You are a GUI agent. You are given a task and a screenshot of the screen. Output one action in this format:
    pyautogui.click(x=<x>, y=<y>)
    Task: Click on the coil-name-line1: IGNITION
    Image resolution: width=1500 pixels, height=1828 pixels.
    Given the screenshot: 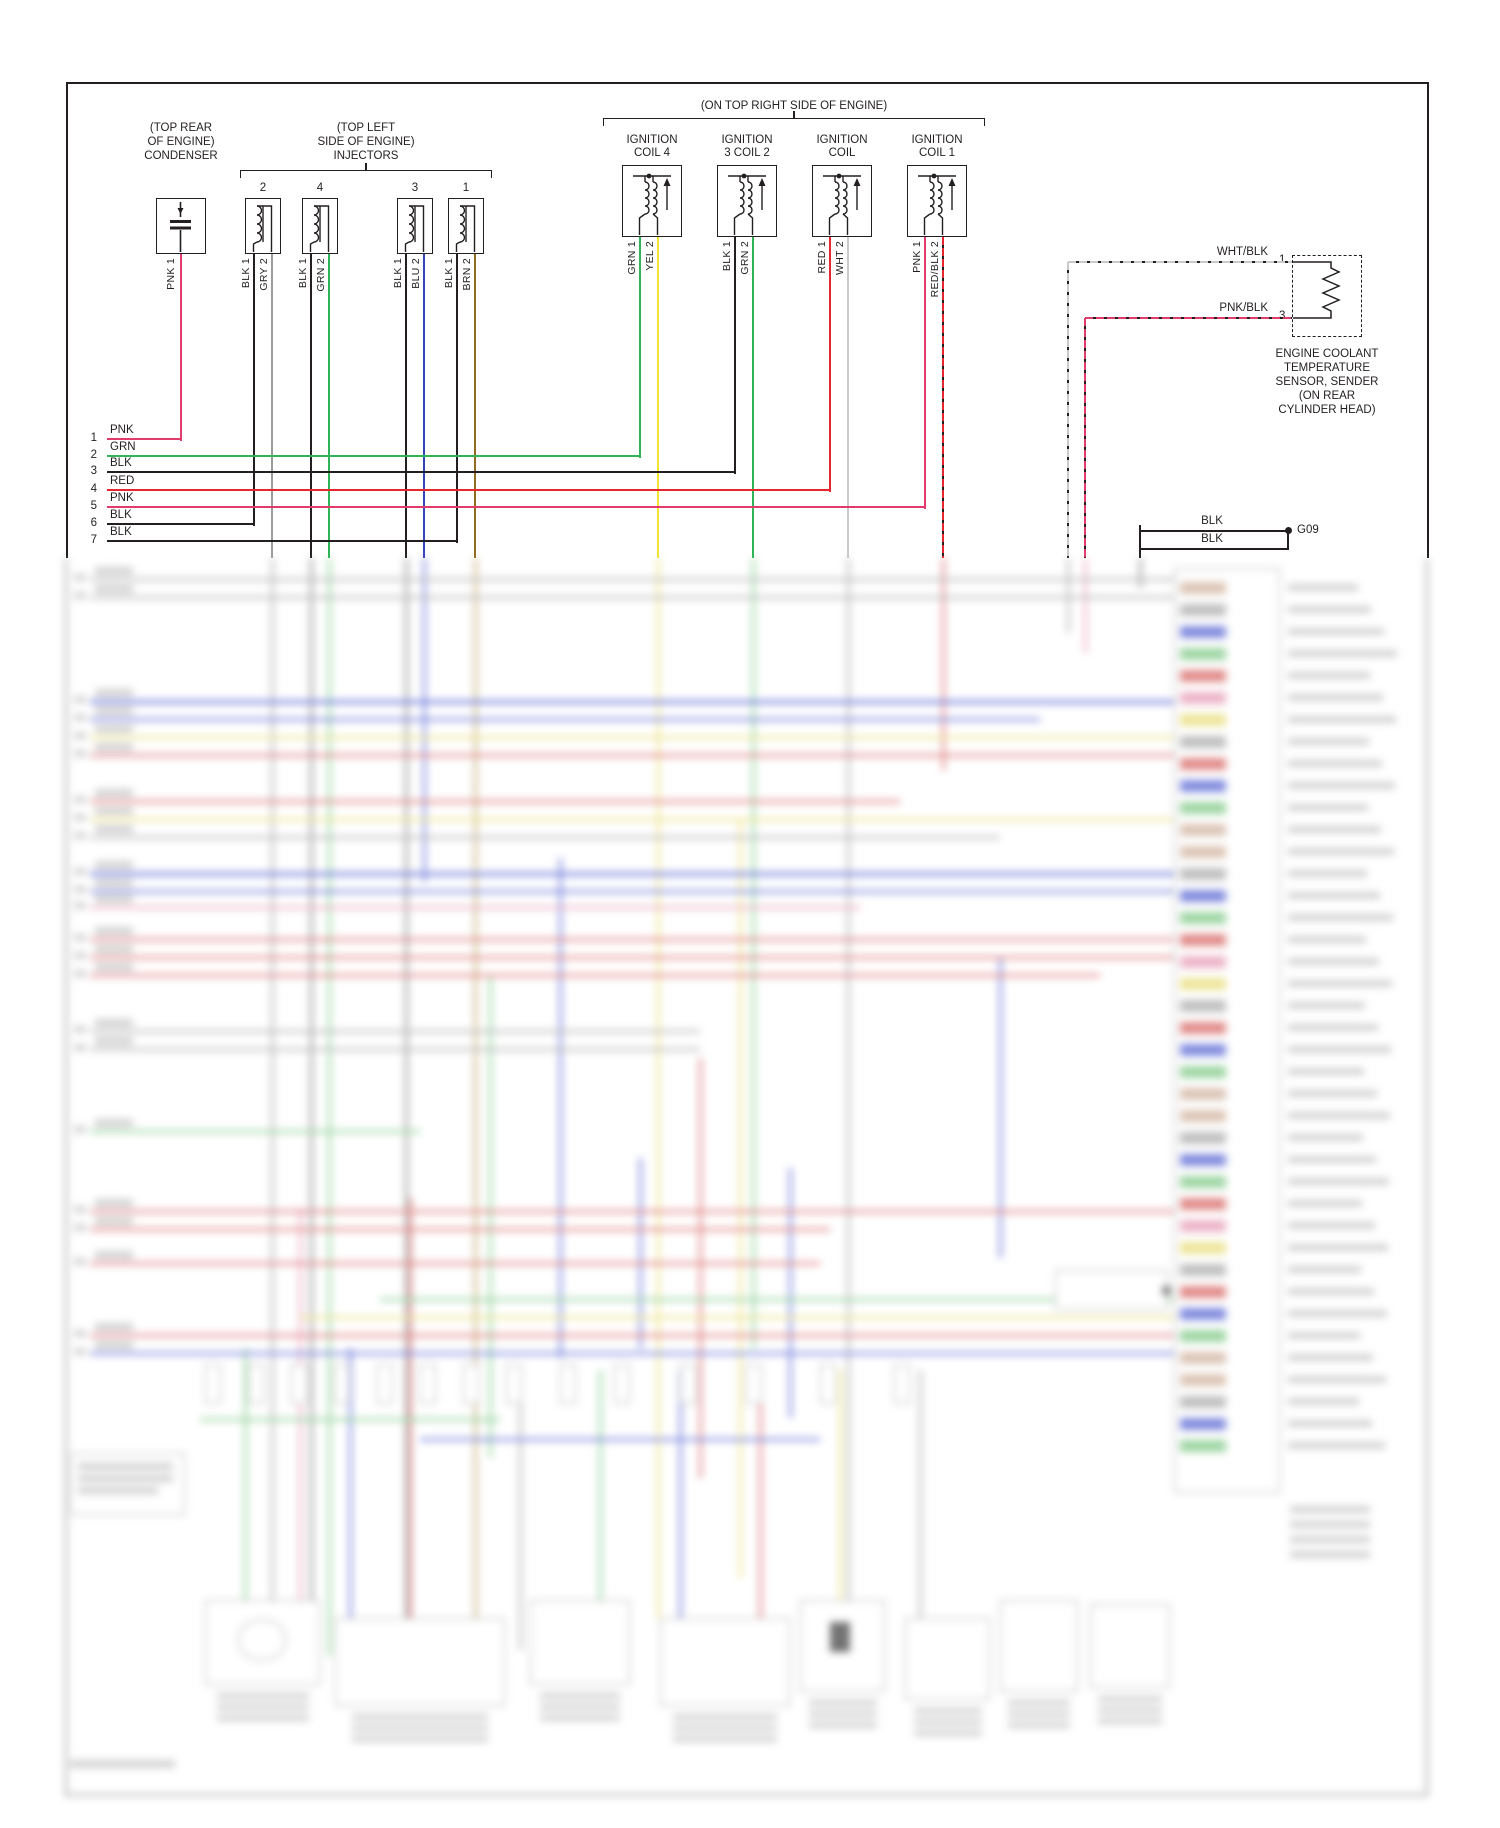 What is the action you would take?
    pyautogui.click(x=652, y=140)
    